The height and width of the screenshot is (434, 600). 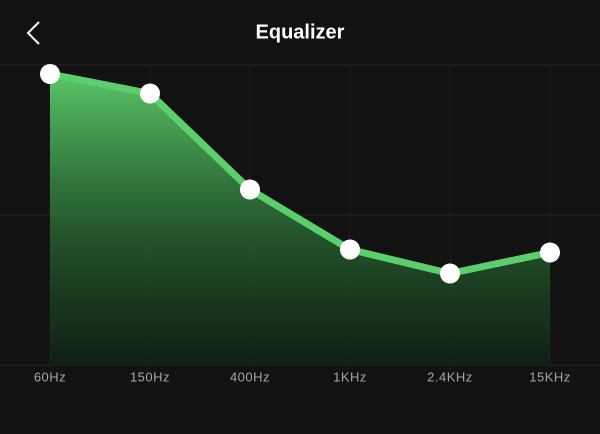 What do you see at coordinates (250, 376) in the screenshot?
I see `x-tick-label: 400Hz` at bounding box center [250, 376].